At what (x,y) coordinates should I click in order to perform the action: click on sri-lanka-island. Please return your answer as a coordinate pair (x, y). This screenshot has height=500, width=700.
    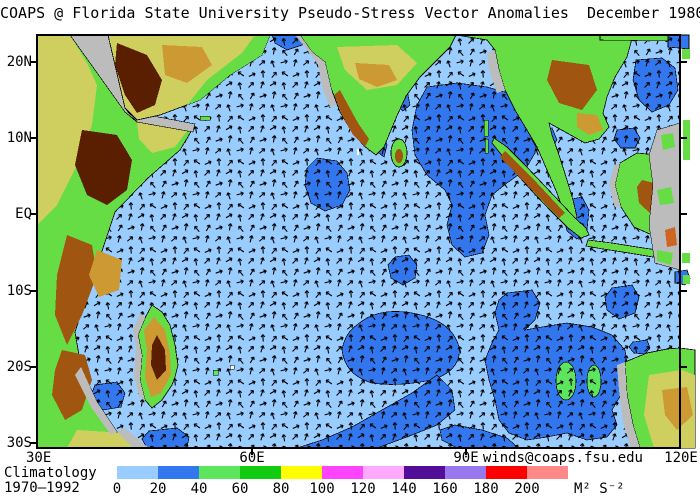
    Looking at the image, I should click on (399, 153).